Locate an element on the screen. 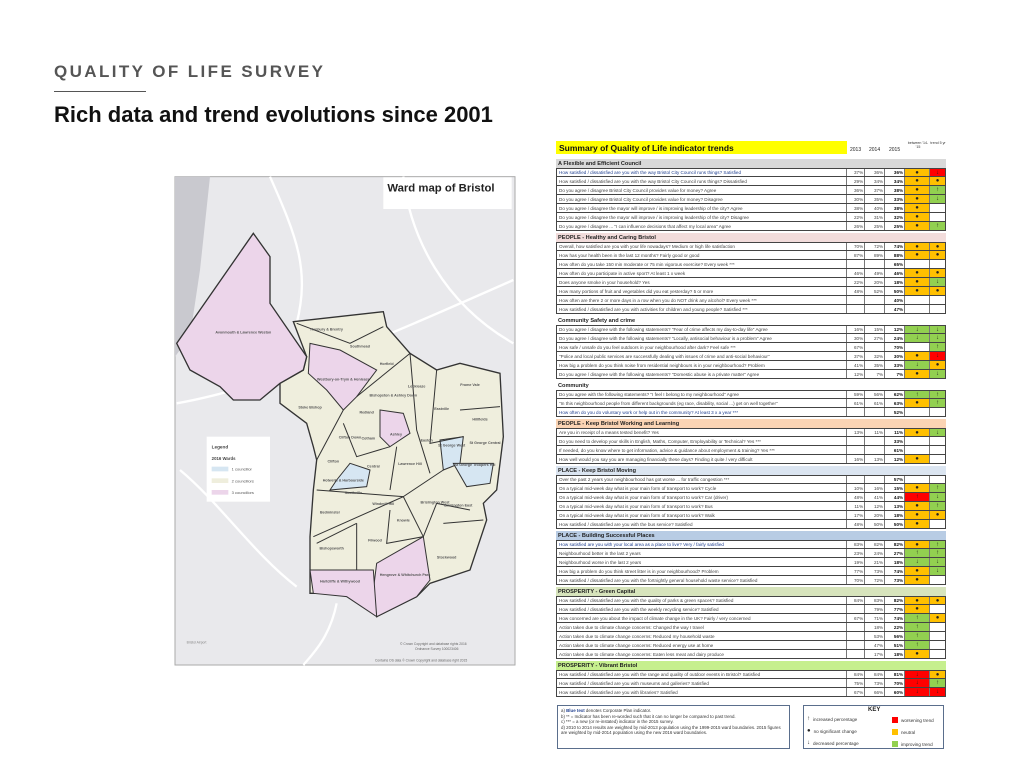 This screenshot has width=1024, height=768. value-2013: 16% is located at coordinates (856, 459).